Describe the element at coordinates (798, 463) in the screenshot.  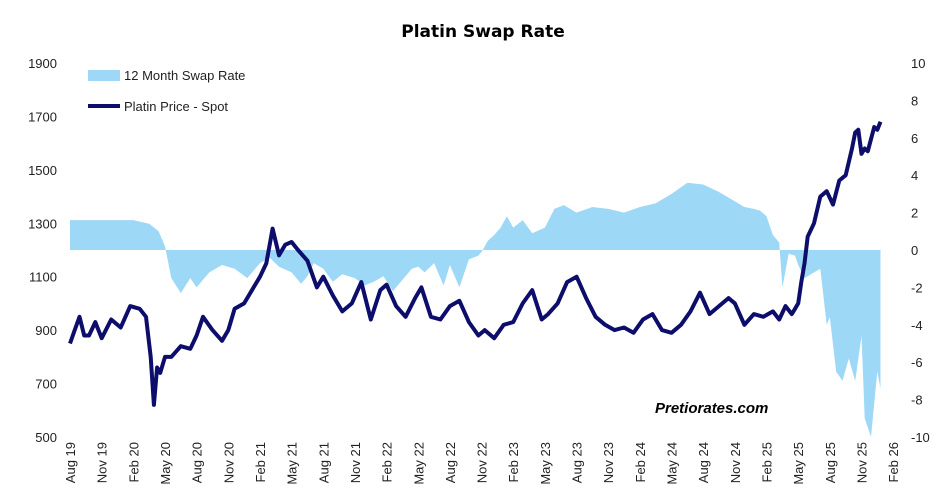
I see `x-tick-label: May 25` at that location.